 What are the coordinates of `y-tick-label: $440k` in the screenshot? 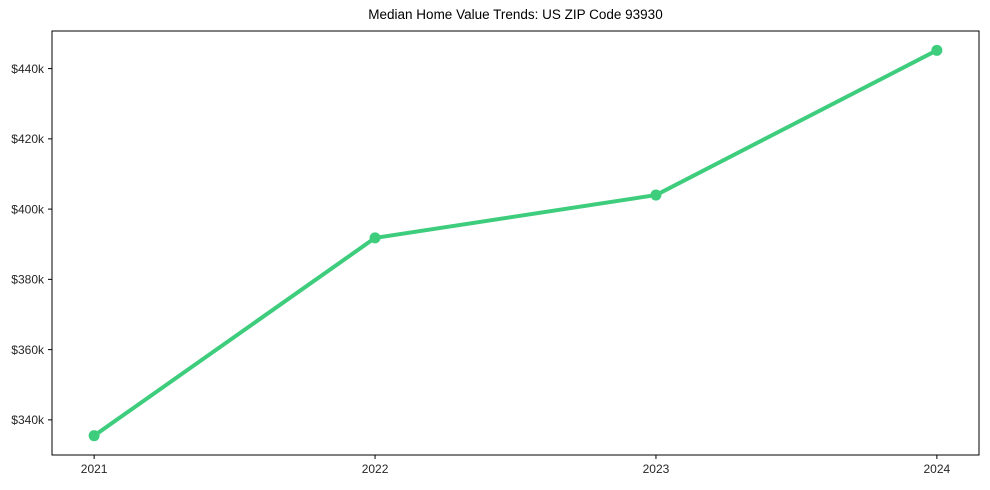 It's located at (28, 69).